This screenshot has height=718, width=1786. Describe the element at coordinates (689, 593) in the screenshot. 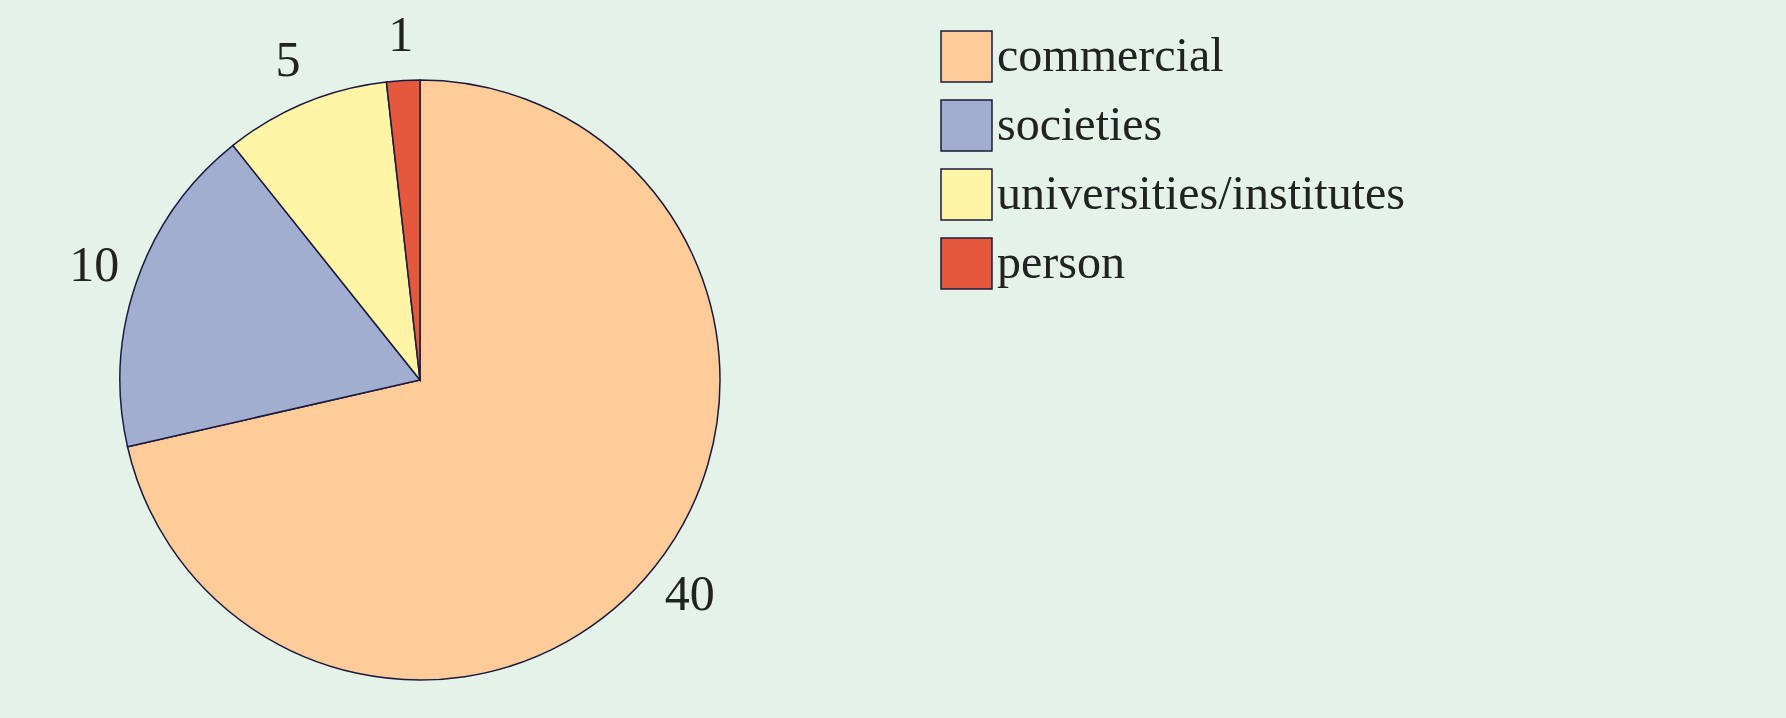

I see `data-label: 40` at that location.